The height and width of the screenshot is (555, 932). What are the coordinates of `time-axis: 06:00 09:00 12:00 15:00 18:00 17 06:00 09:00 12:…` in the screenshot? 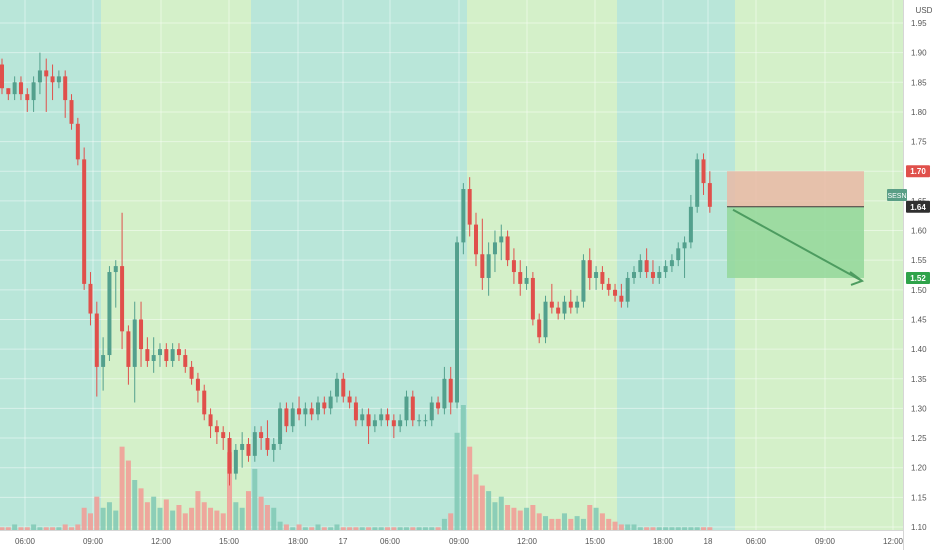 It's located at (452, 540).